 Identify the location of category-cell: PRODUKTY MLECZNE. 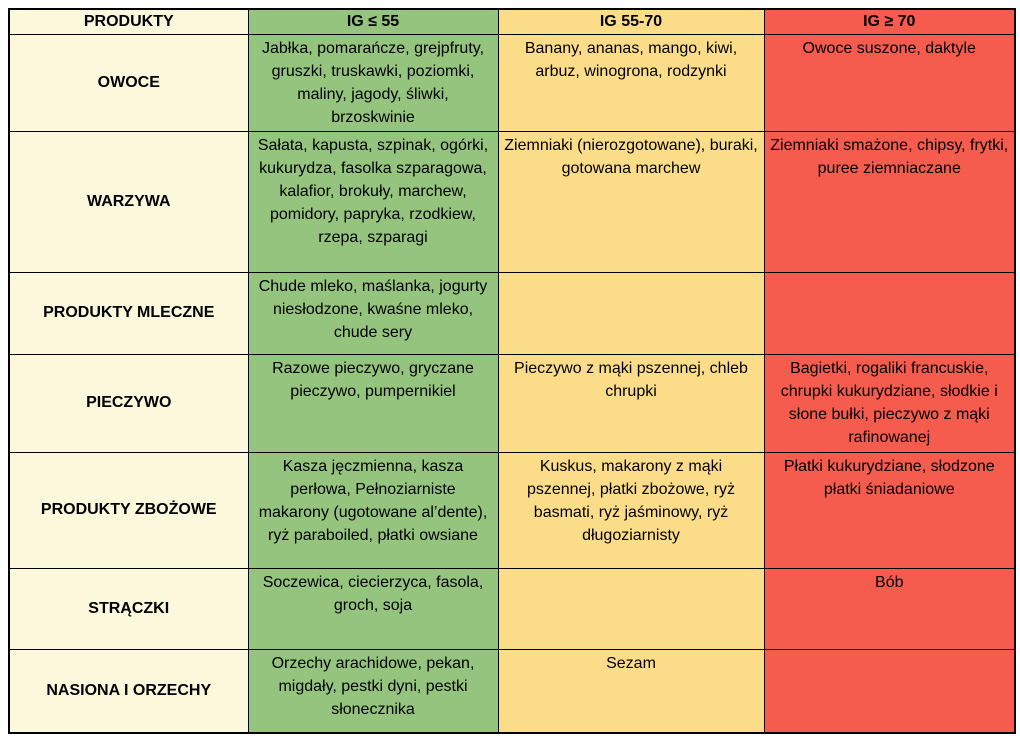
(128, 313).